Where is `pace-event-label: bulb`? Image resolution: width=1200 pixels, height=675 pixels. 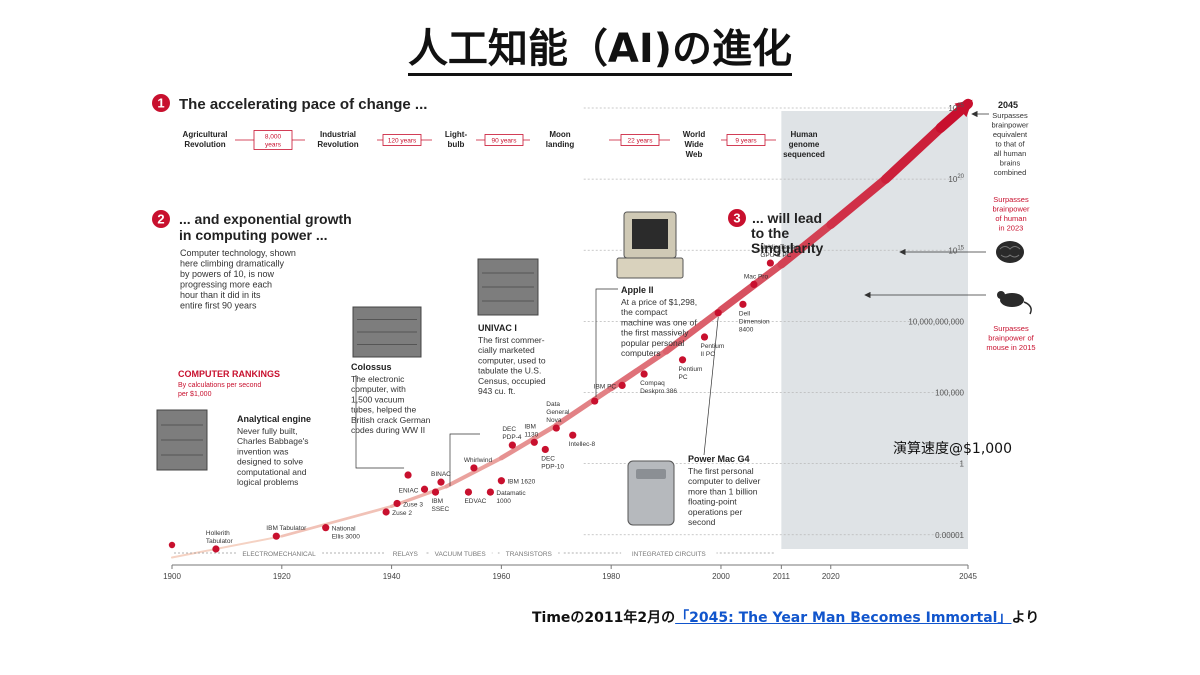
pace-event-label: bulb is located at coordinates (456, 144).